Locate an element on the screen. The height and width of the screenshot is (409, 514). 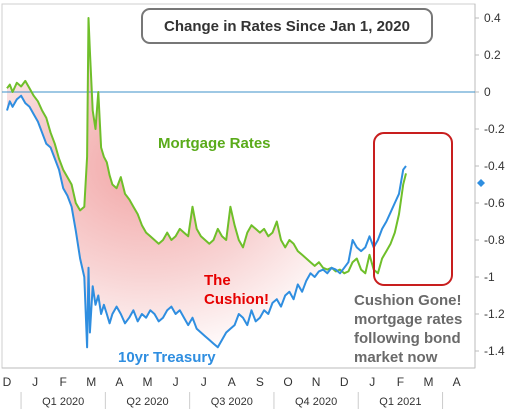
title-box is located at coordinates (287, 26).